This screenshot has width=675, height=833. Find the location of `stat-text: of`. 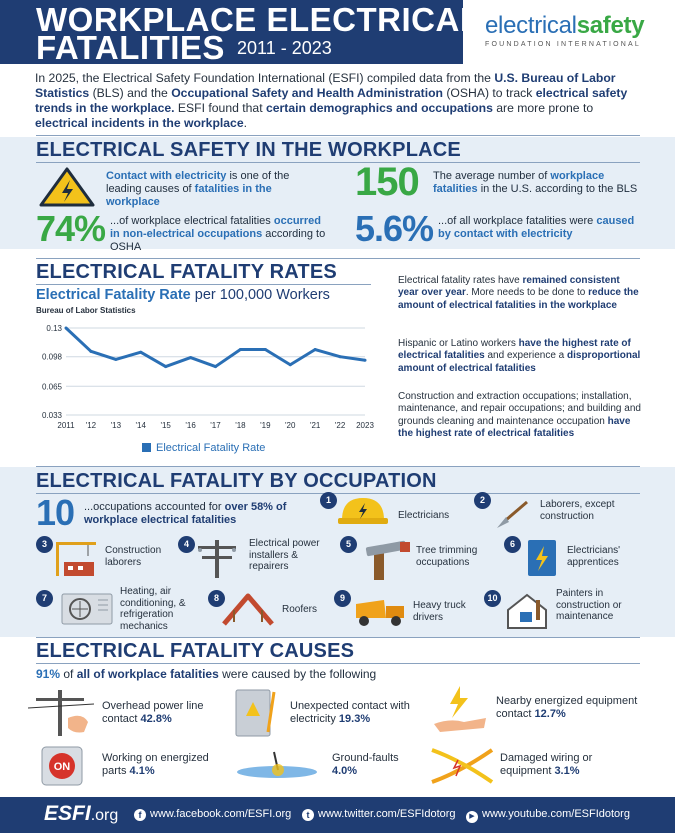

stat-text: of is located at coordinates (68, 674).